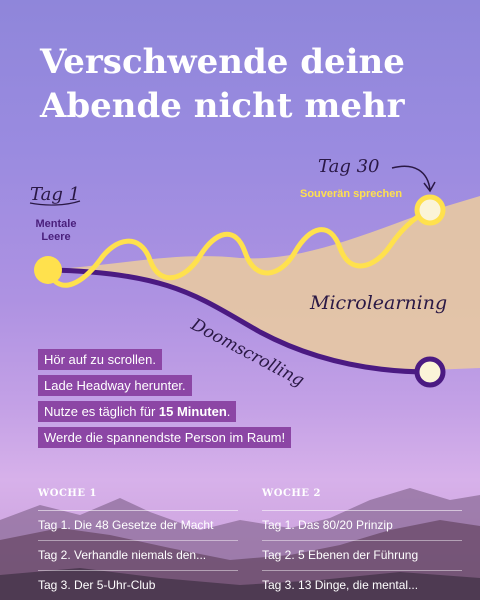 The height and width of the screenshot is (600, 480). I want to click on microlearning-label: Microlearning, so click(379, 303).